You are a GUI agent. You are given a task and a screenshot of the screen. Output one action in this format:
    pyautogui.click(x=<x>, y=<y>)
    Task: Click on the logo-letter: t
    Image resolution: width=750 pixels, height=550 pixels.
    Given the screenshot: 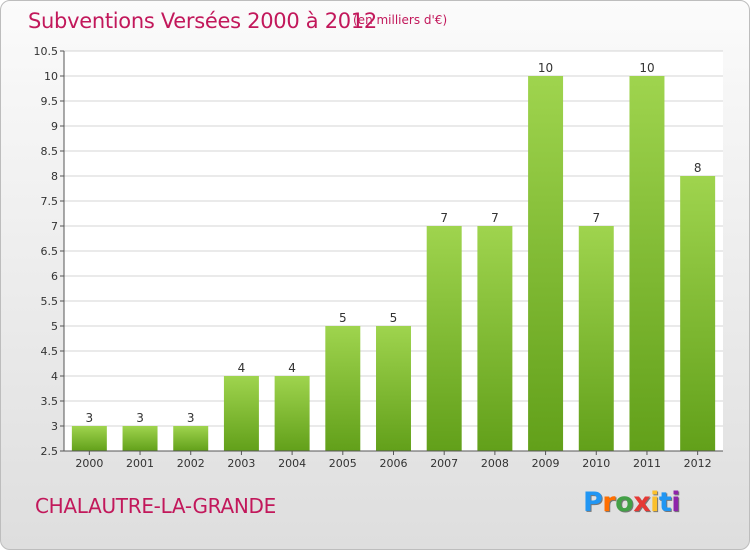 What is the action you would take?
    pyautogui.click(x=665, y=502)
    